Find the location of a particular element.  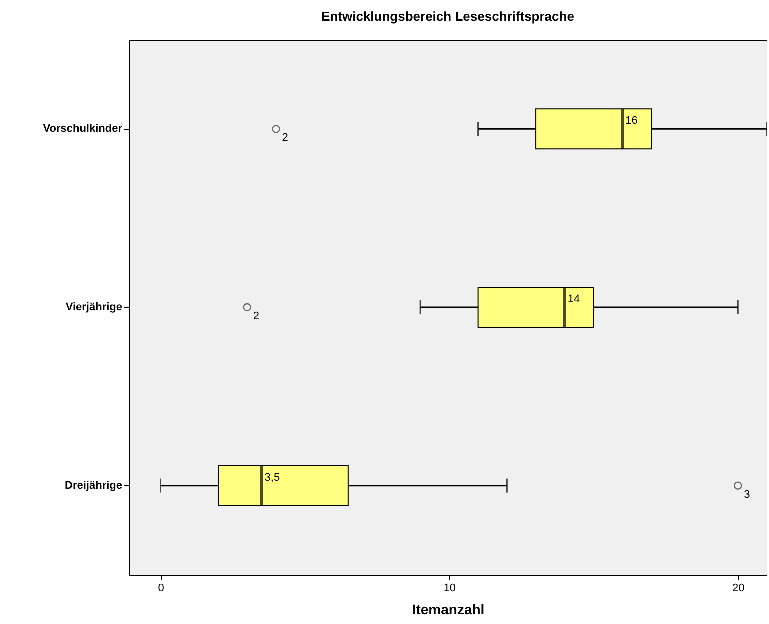

annotation: 14 is located at coordinates (574, 300).